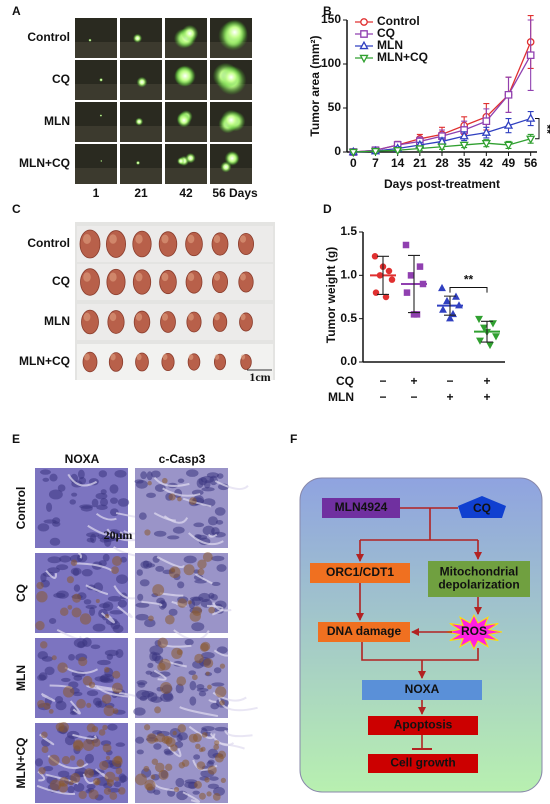 The width and height of the screenshot is (550, 804). Describe the element at coordinates (468, 289) in the screenshot. I see `significance-bracket` at that location.